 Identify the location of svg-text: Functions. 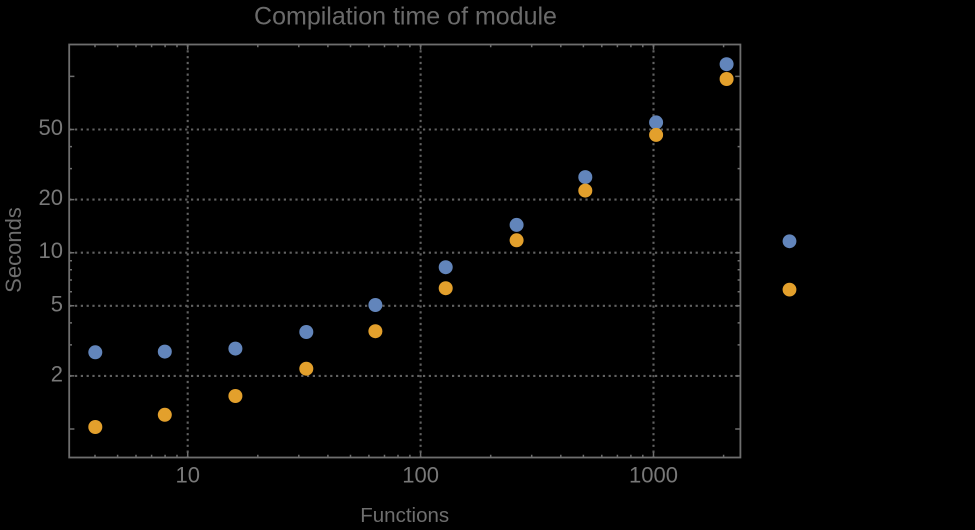
(404, 514).